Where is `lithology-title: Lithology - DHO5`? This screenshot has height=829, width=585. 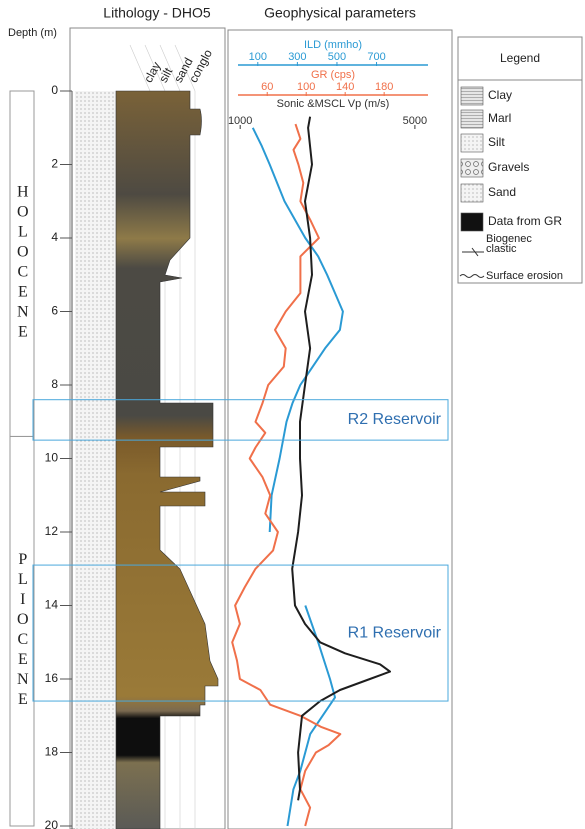
lithology-title: Lithology - DHO5 is located at coordinates (157, 13).